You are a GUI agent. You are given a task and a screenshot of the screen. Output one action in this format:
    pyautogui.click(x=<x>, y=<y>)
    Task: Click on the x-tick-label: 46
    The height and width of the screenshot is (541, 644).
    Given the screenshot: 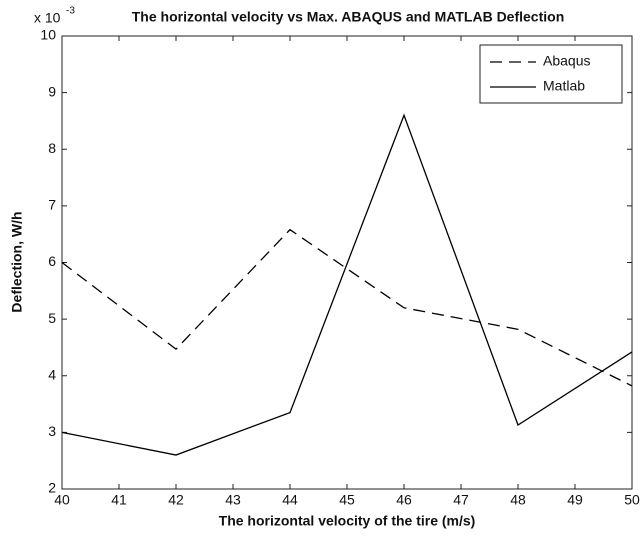 What is the action you would take?
    pyautogui.click(x=404, y=500)
    